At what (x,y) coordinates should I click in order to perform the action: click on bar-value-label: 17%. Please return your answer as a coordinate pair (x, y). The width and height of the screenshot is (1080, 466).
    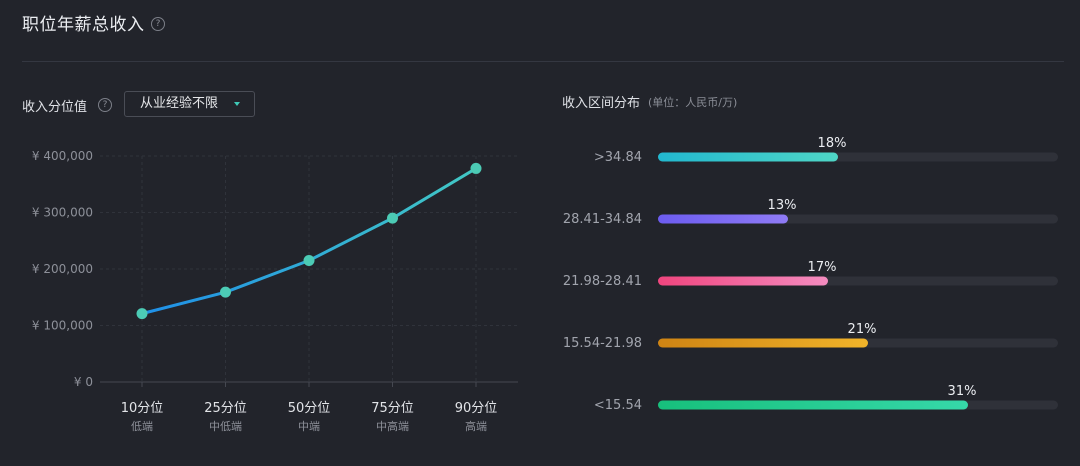
    Looking at the image, I should click on (822, 267).